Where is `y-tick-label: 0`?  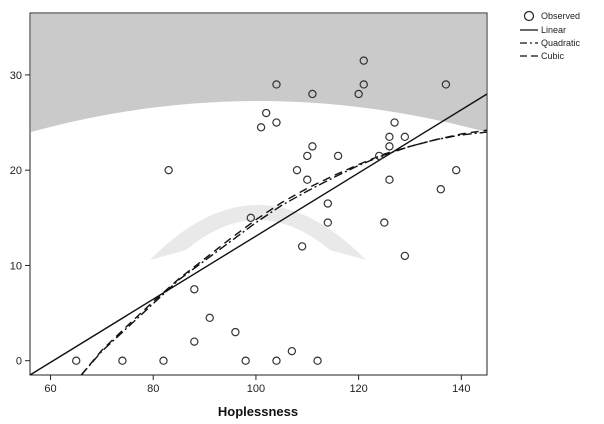
y-tick-label: 0 is located at coordinates (19, 362).